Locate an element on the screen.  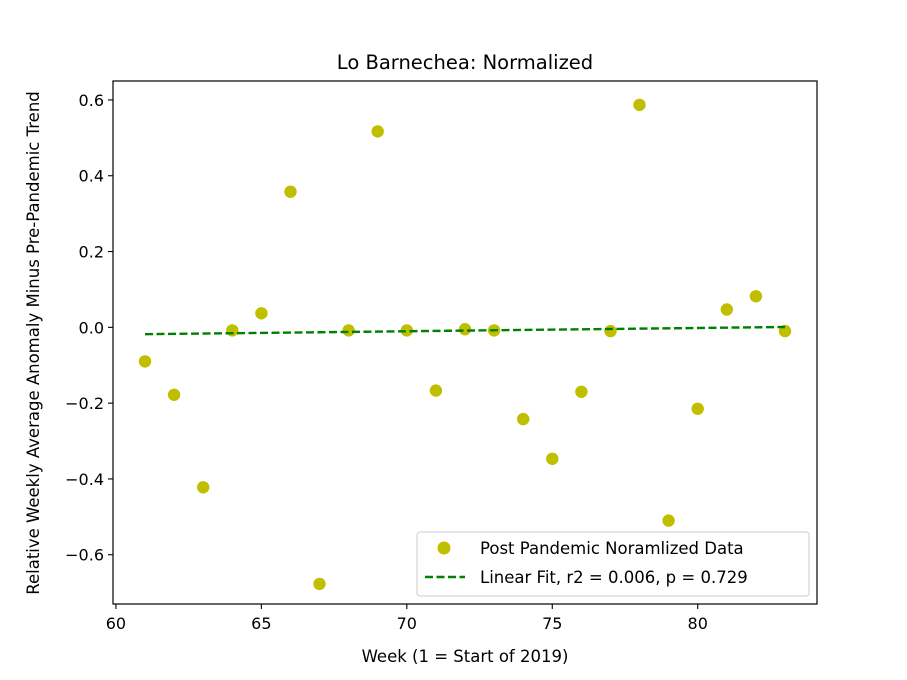
x-axis-label: Week (1 = Start of 2019) is located at coordinates (465, 656).